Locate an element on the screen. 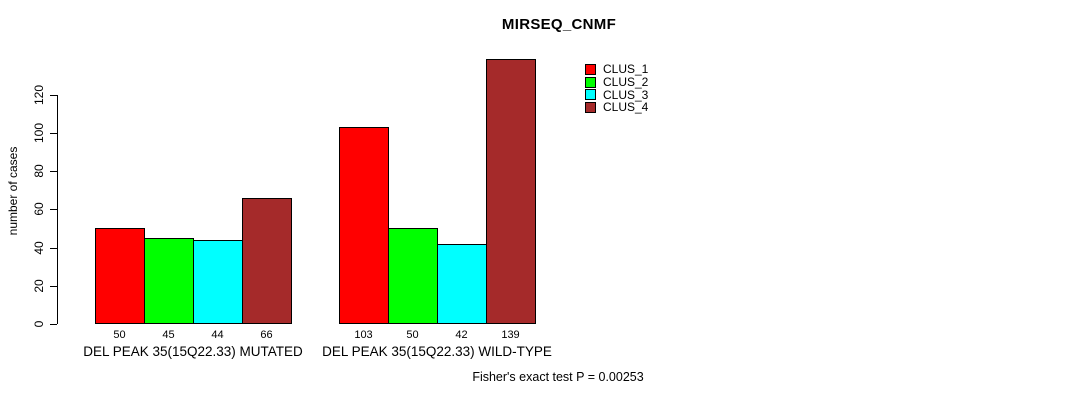 The width and height of the screenshot is (1090, 400). y-tick-label: 60 is located at coordinates (39, 209).